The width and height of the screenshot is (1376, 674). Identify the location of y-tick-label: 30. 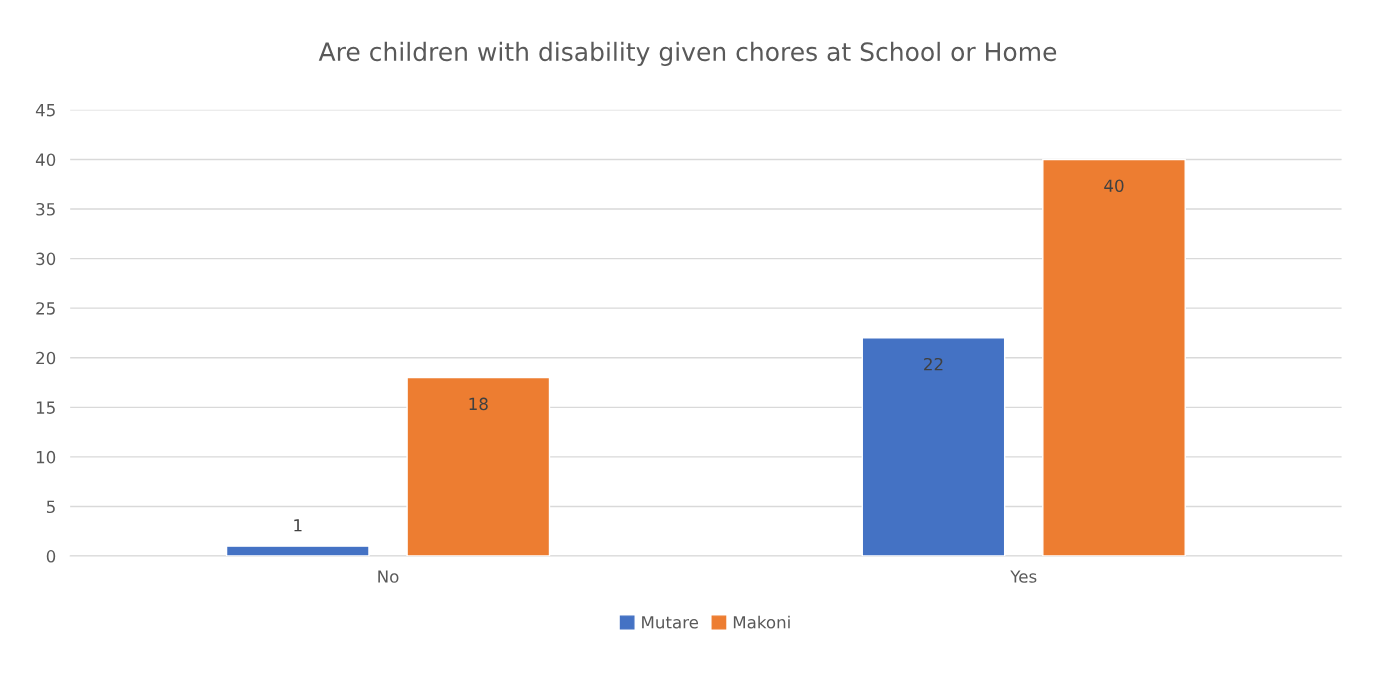
(46, 259).